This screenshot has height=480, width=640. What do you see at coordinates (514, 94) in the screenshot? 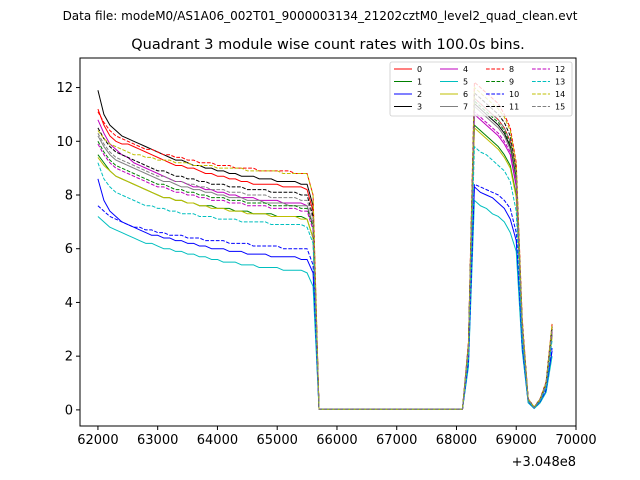
I see `legend-label-10: 10` at bounding box center [514, 94].